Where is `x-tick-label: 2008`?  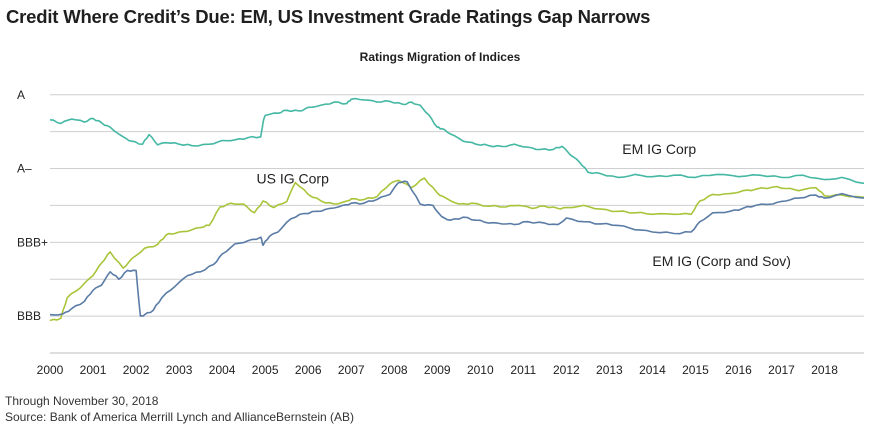 x-tick-label: 2008 is located at coordinates (394, 370).